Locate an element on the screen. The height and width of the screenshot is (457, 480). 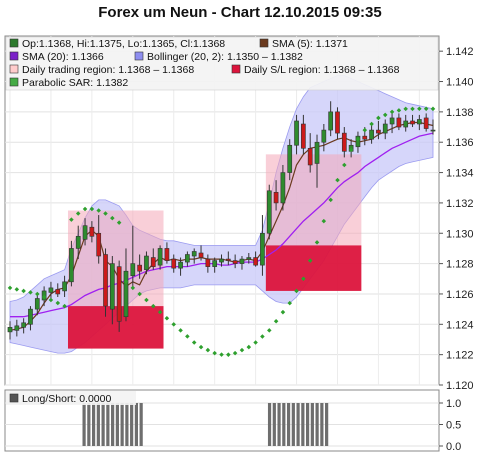
lower-legend-box is located at coordinates (71, 398).